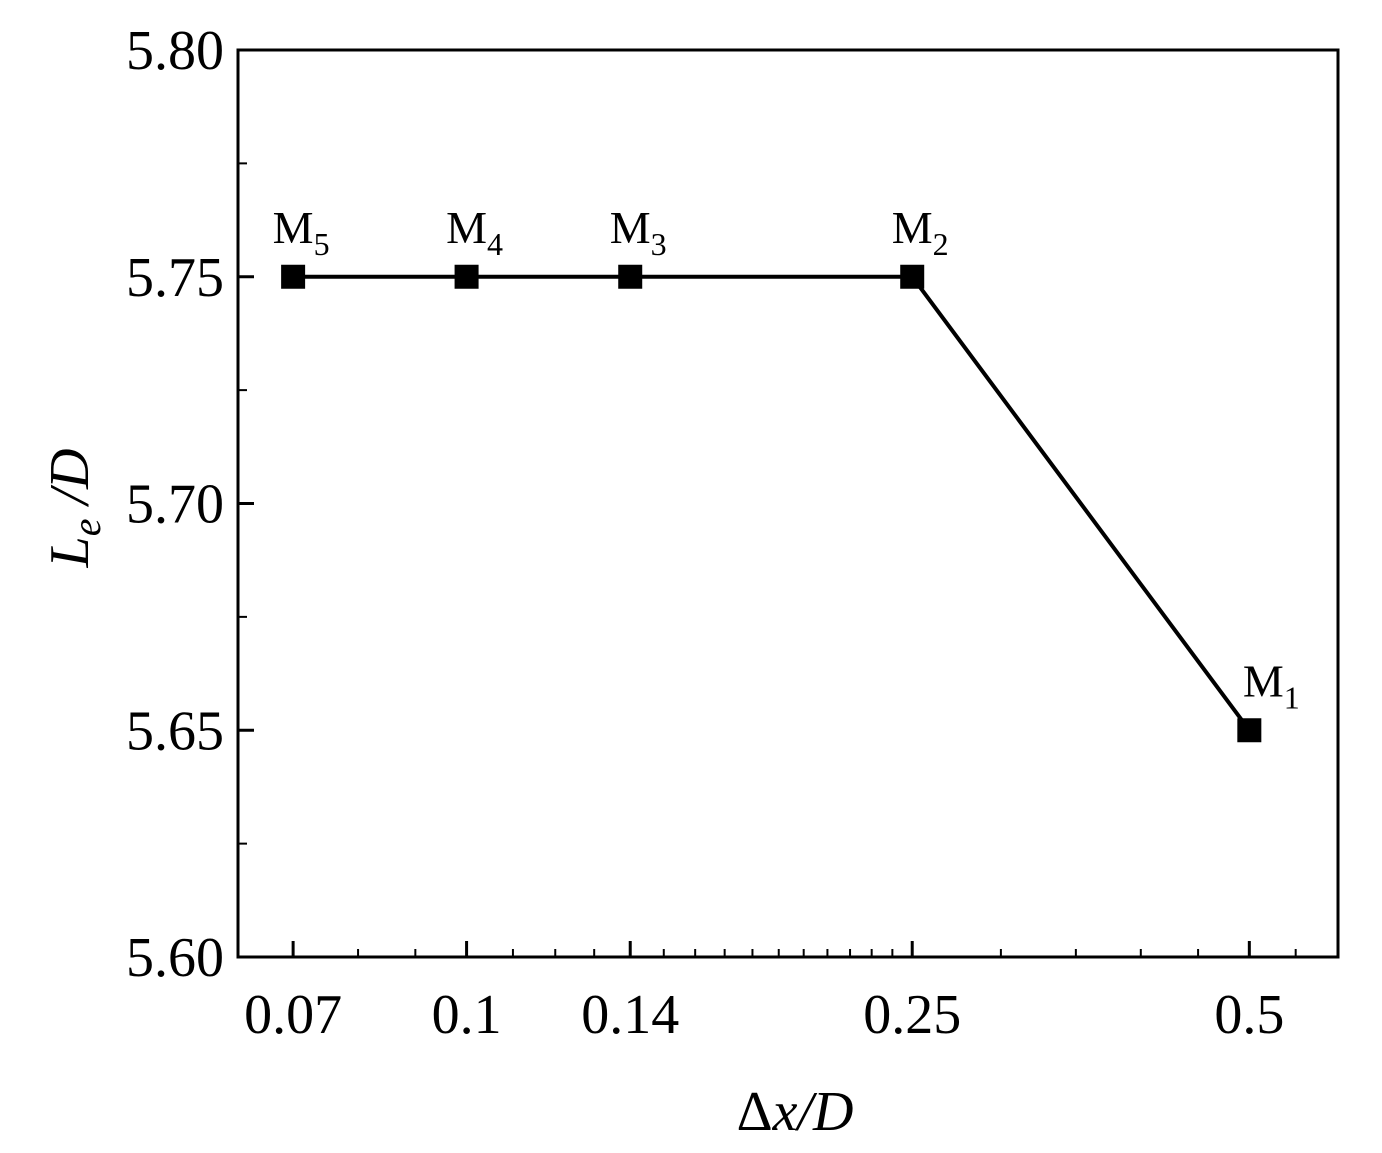 This screenshot has width=1382, height=1153. What do you see at coordinates (467, 1015) in the screenshot?
I see `x-tick-label: 0.1` at bounding box center [467, 1015].